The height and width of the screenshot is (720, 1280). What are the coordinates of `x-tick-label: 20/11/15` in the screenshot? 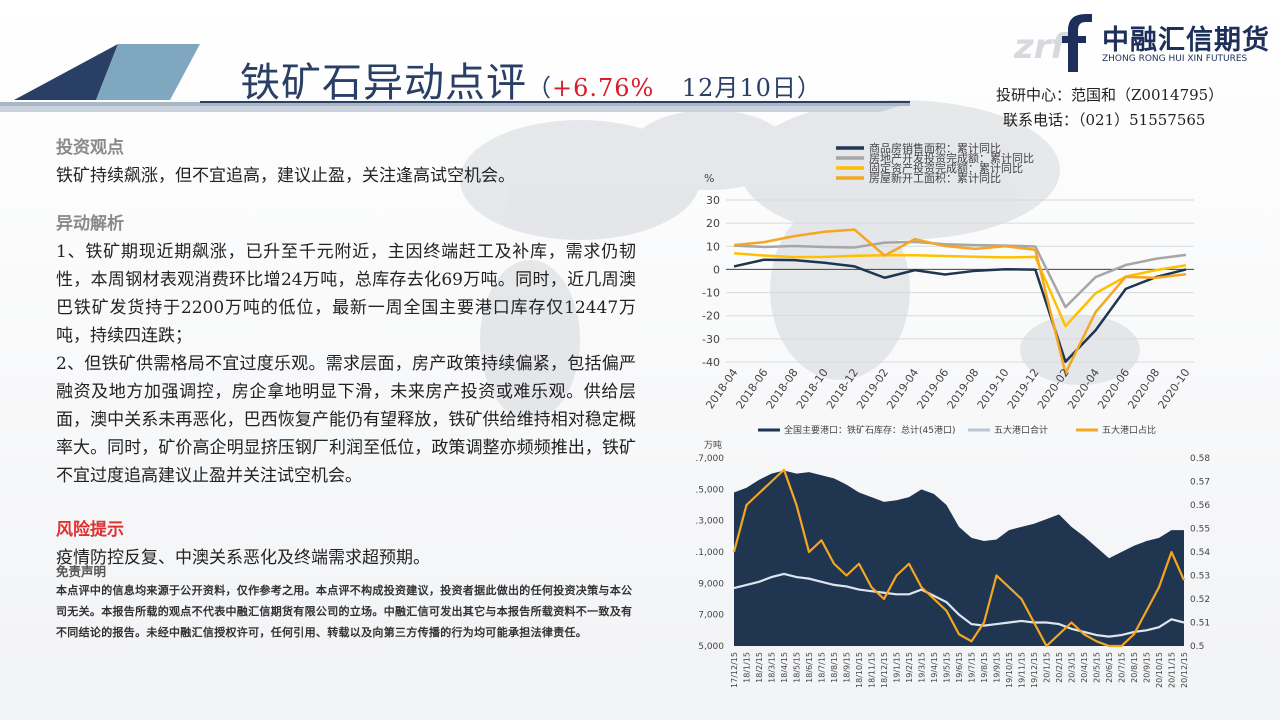 It's located at (1172, 670).